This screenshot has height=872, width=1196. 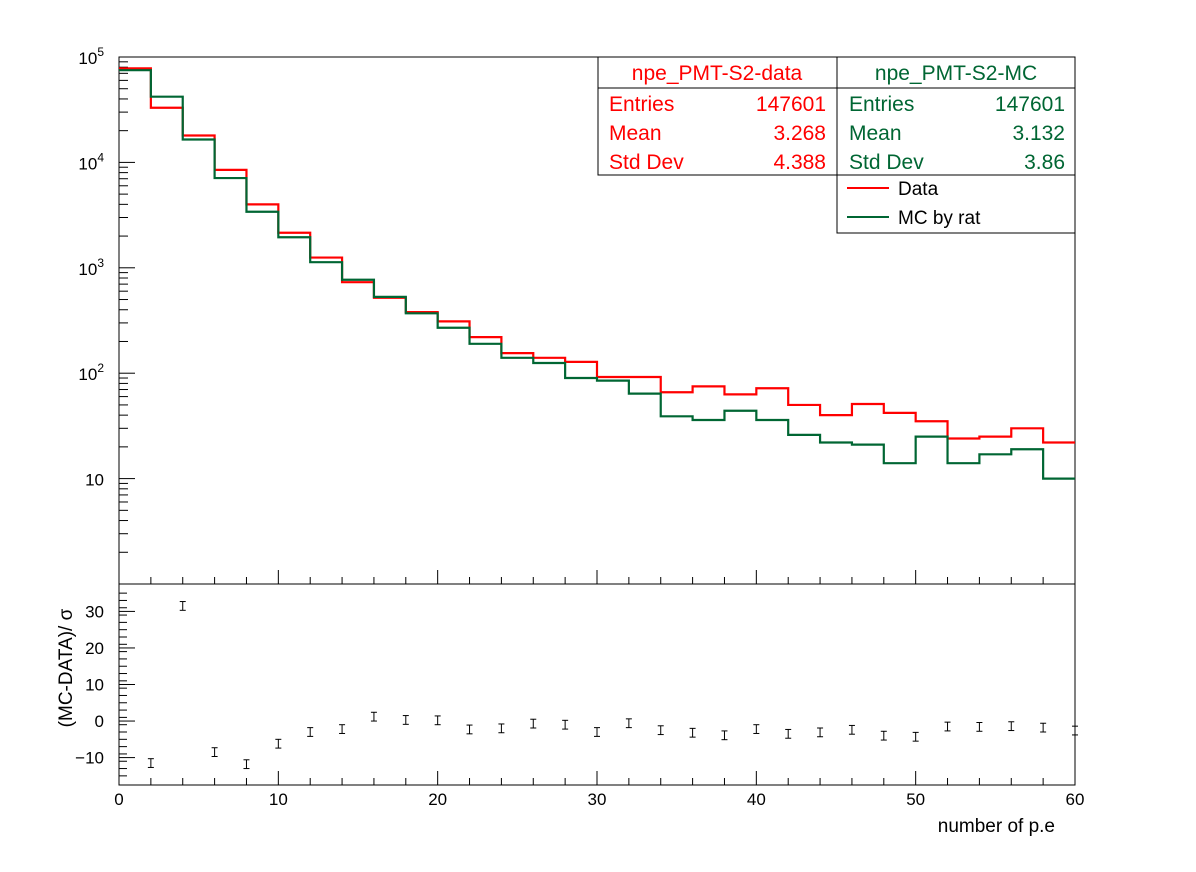 I want to click on ratio-x-ticks, so click(x=597, y=778).